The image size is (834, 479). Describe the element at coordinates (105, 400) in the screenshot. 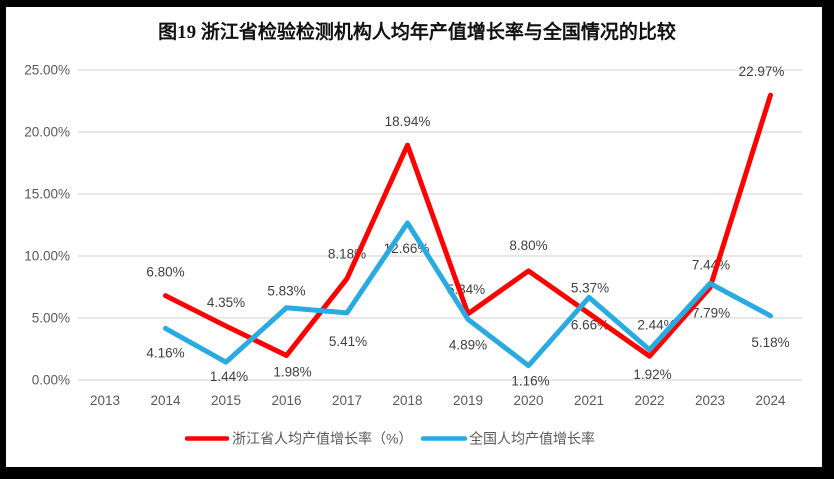

I see `x-tick-label: 2013` at that location.